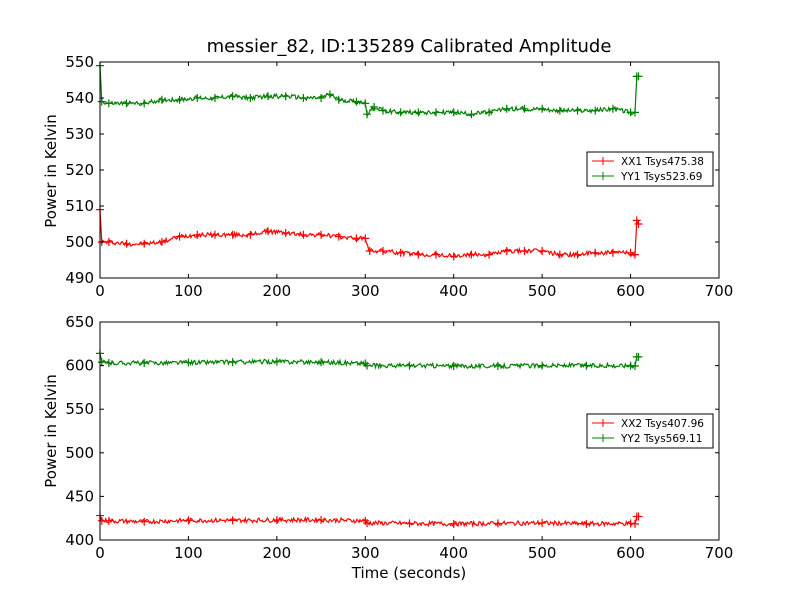 This screenshot has width=800, height=600. I want to click on y-tick-label: 530, so click(79, 134).